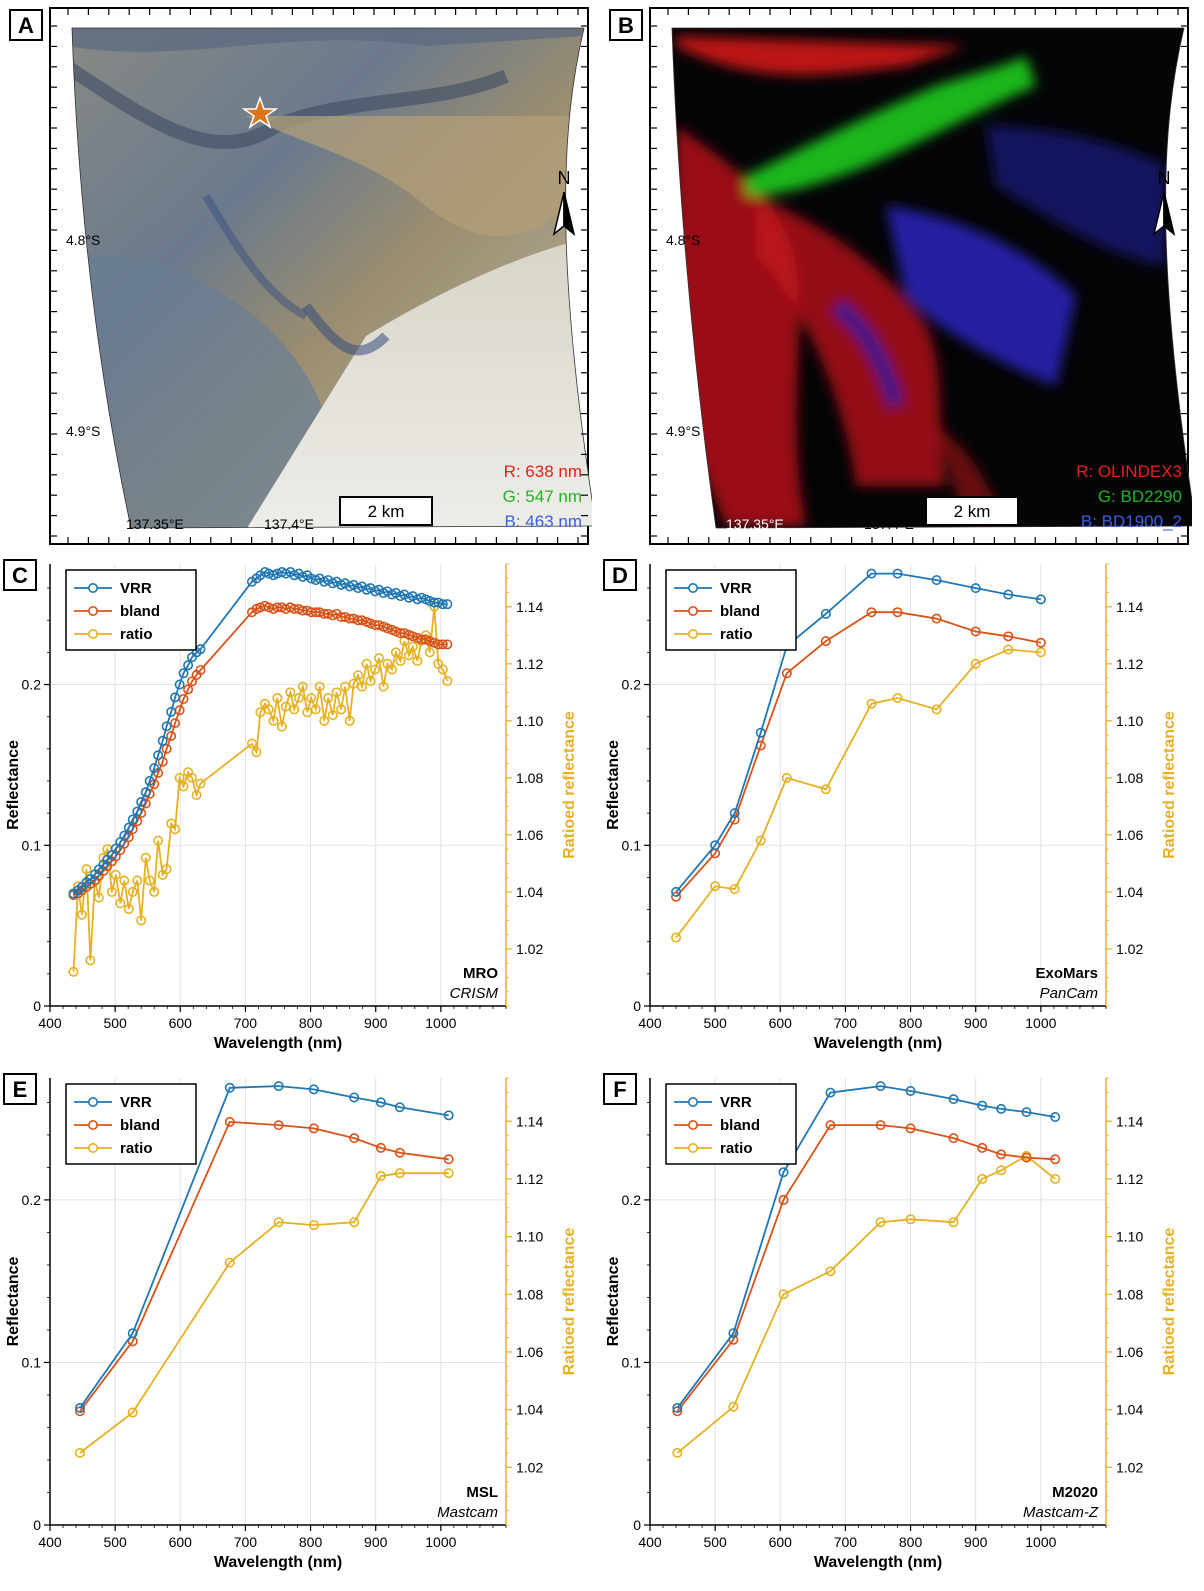 The image size is (1204, 1591). What do you see at coordinates (529, 721) in the screenshot?
I see `y2-tick-label: 1.10` at bounding box center [529, 721].